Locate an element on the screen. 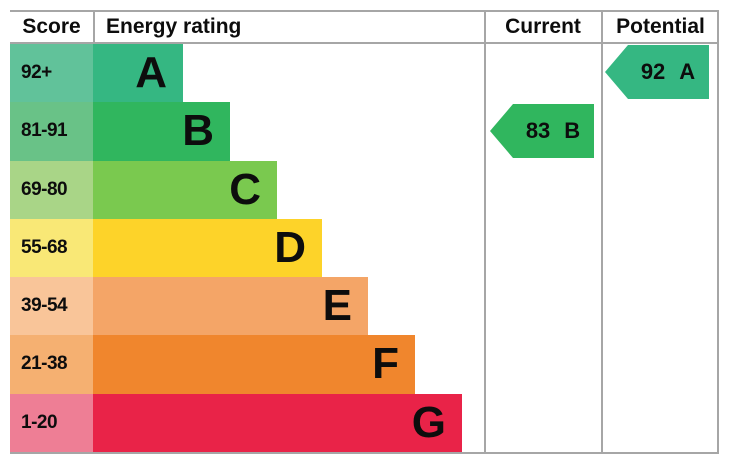  current-column-header: Current is located at coordinates (543, 26).